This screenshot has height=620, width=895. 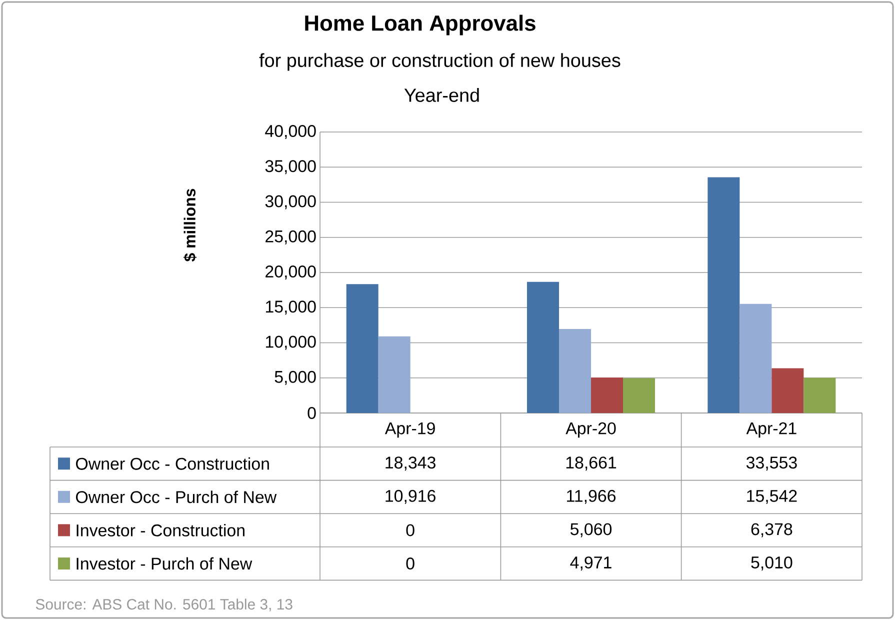 I want to click on data-label: 15,542, so click(x=772, y=497).